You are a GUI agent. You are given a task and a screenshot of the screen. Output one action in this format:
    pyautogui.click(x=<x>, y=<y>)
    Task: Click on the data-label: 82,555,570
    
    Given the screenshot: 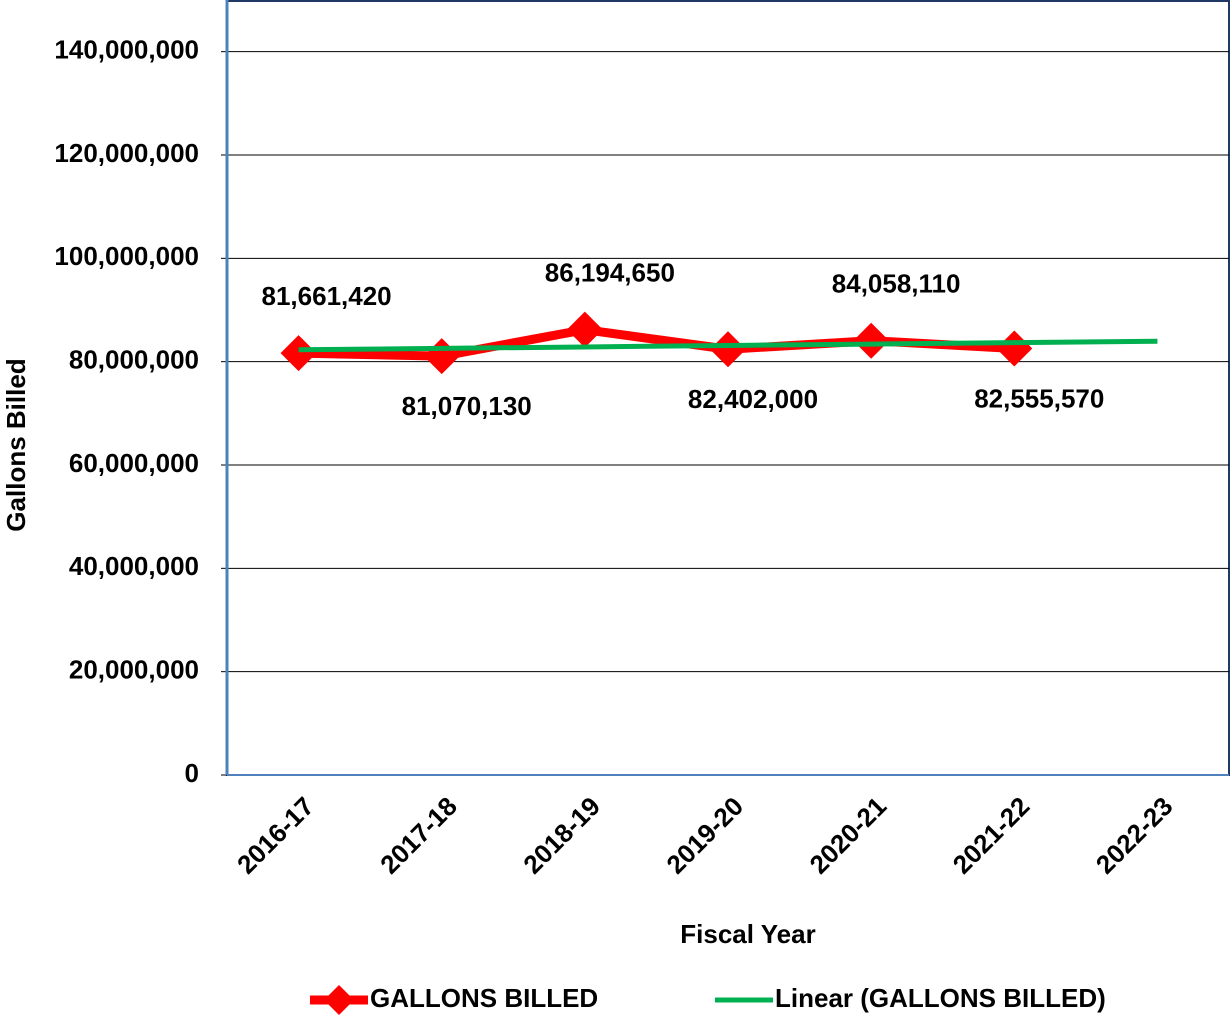 What is the action you would take?
    pyautogui.click(x=1039, y=398)
    